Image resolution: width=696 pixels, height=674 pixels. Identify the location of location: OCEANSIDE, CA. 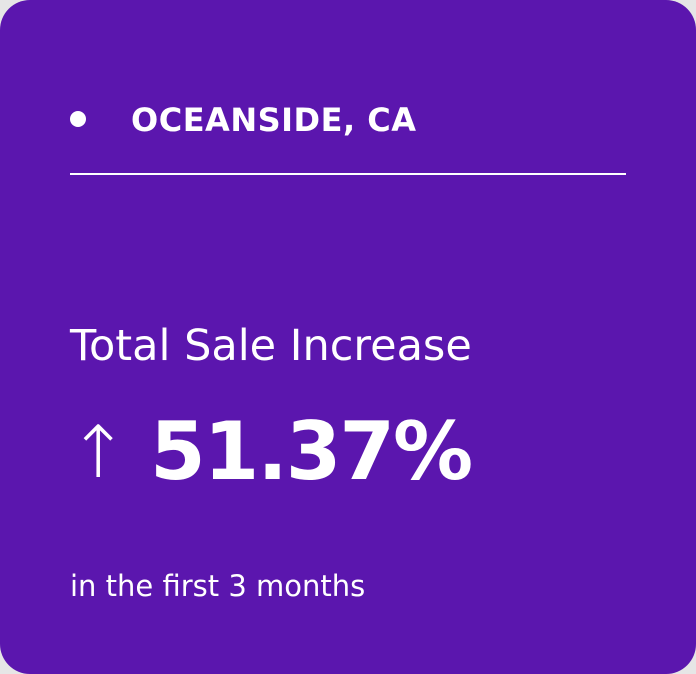
(274, 120).